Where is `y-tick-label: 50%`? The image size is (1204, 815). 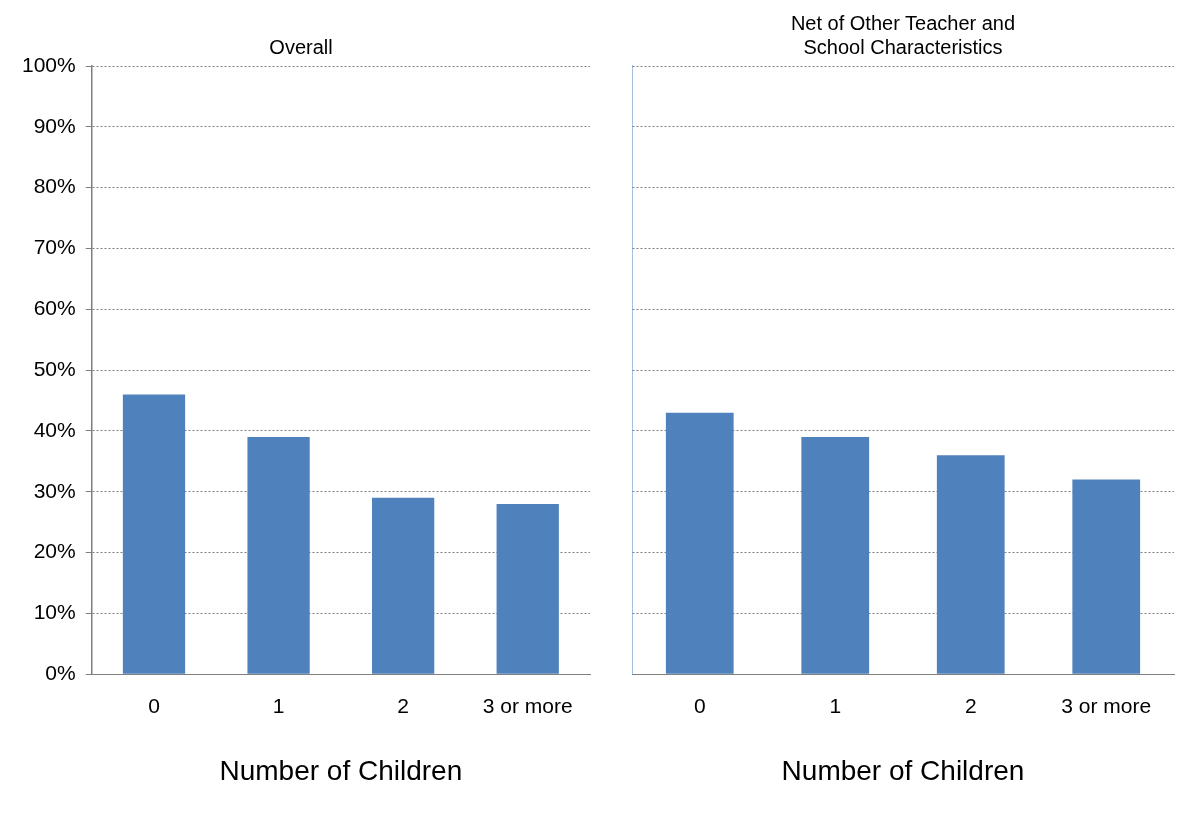 y-tick-label: 50% is located at coordinates (54, 368).